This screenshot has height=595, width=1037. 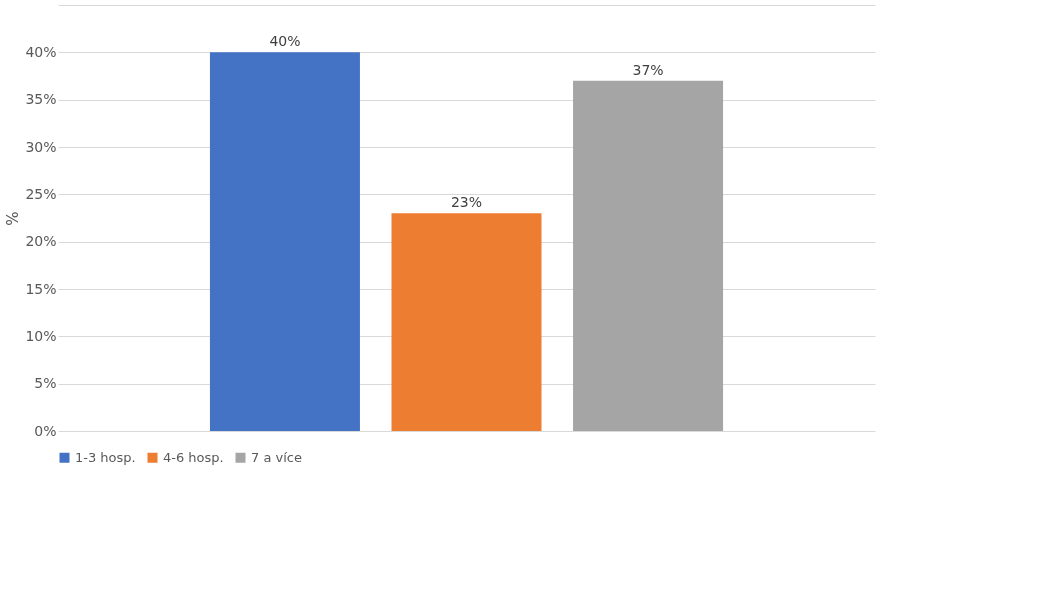 What do you see at coordinates (41, 146) in the screenshot?
I see `y-tick-label: 30%` at bounding box center [41, 146].